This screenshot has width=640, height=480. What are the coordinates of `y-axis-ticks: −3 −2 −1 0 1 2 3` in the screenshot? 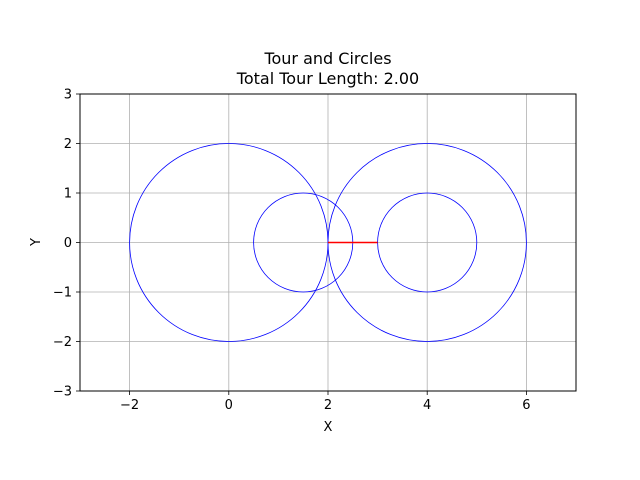 It's located at (66, 244).